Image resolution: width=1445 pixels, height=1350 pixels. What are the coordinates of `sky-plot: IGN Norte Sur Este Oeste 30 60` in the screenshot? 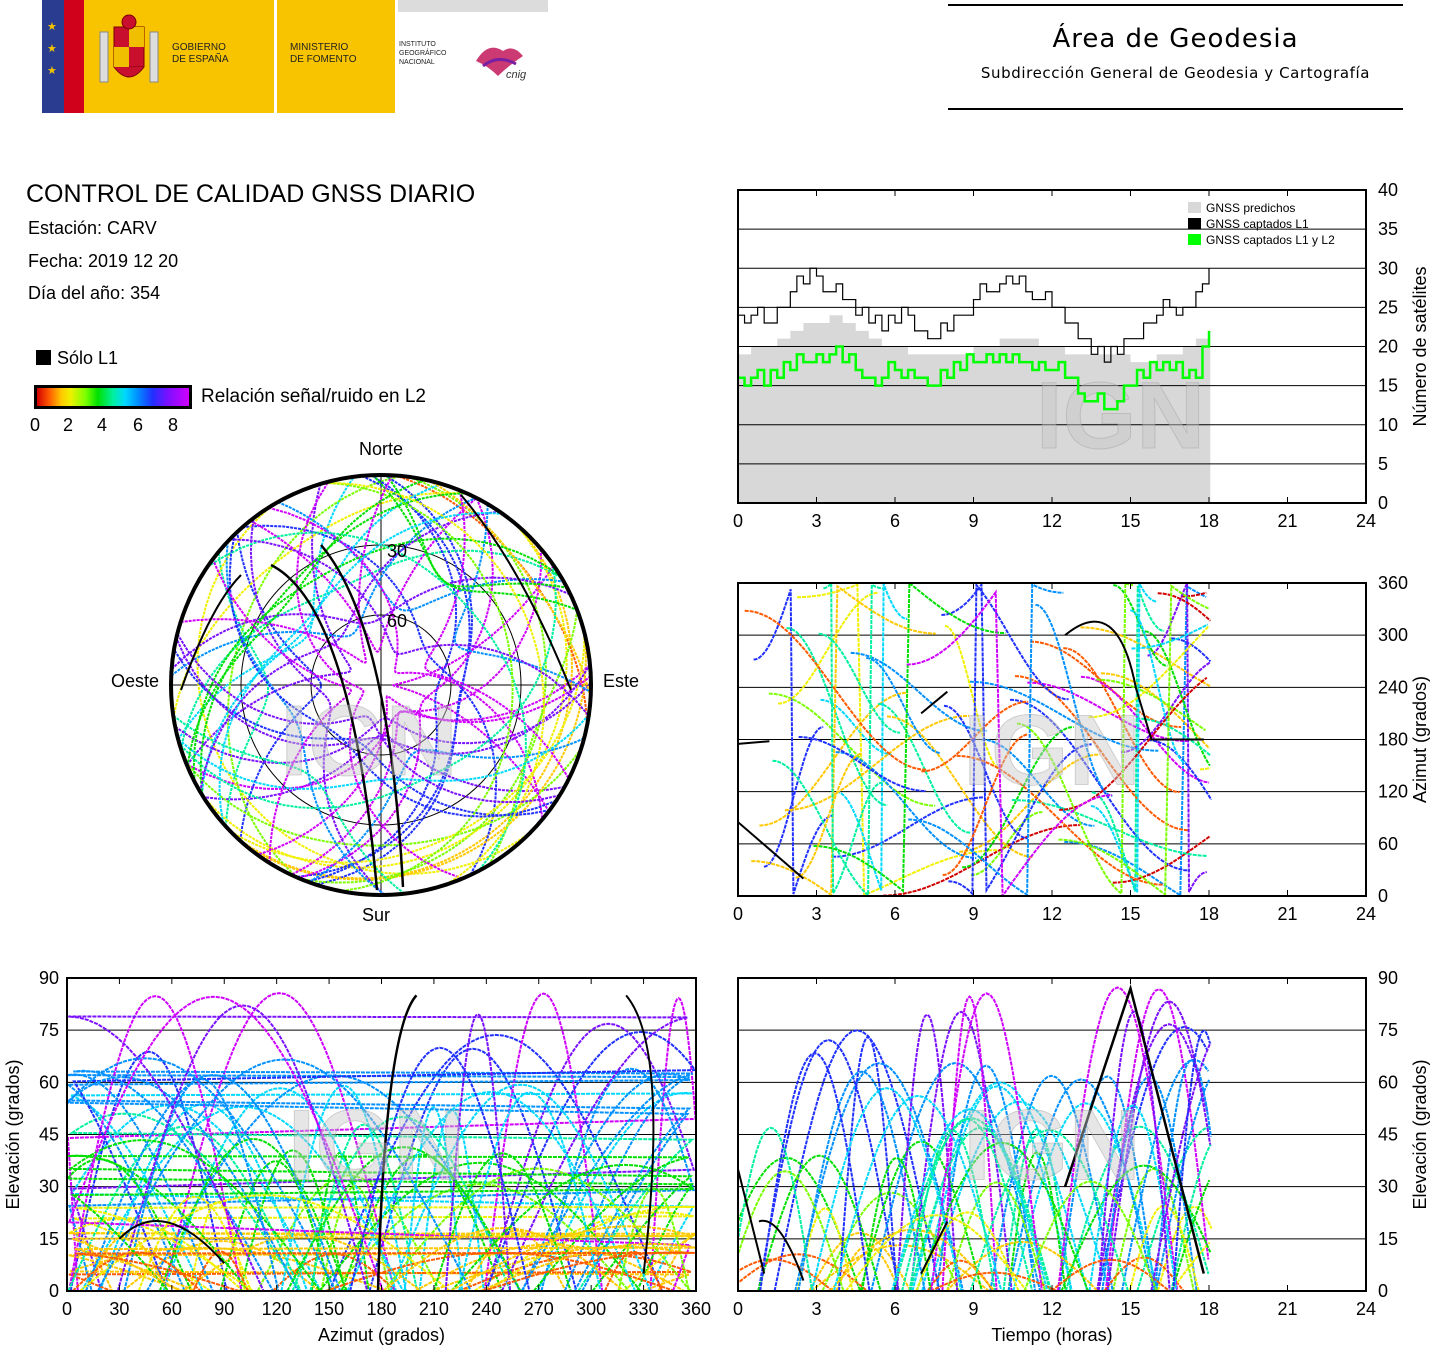 It's located at (375, 682).